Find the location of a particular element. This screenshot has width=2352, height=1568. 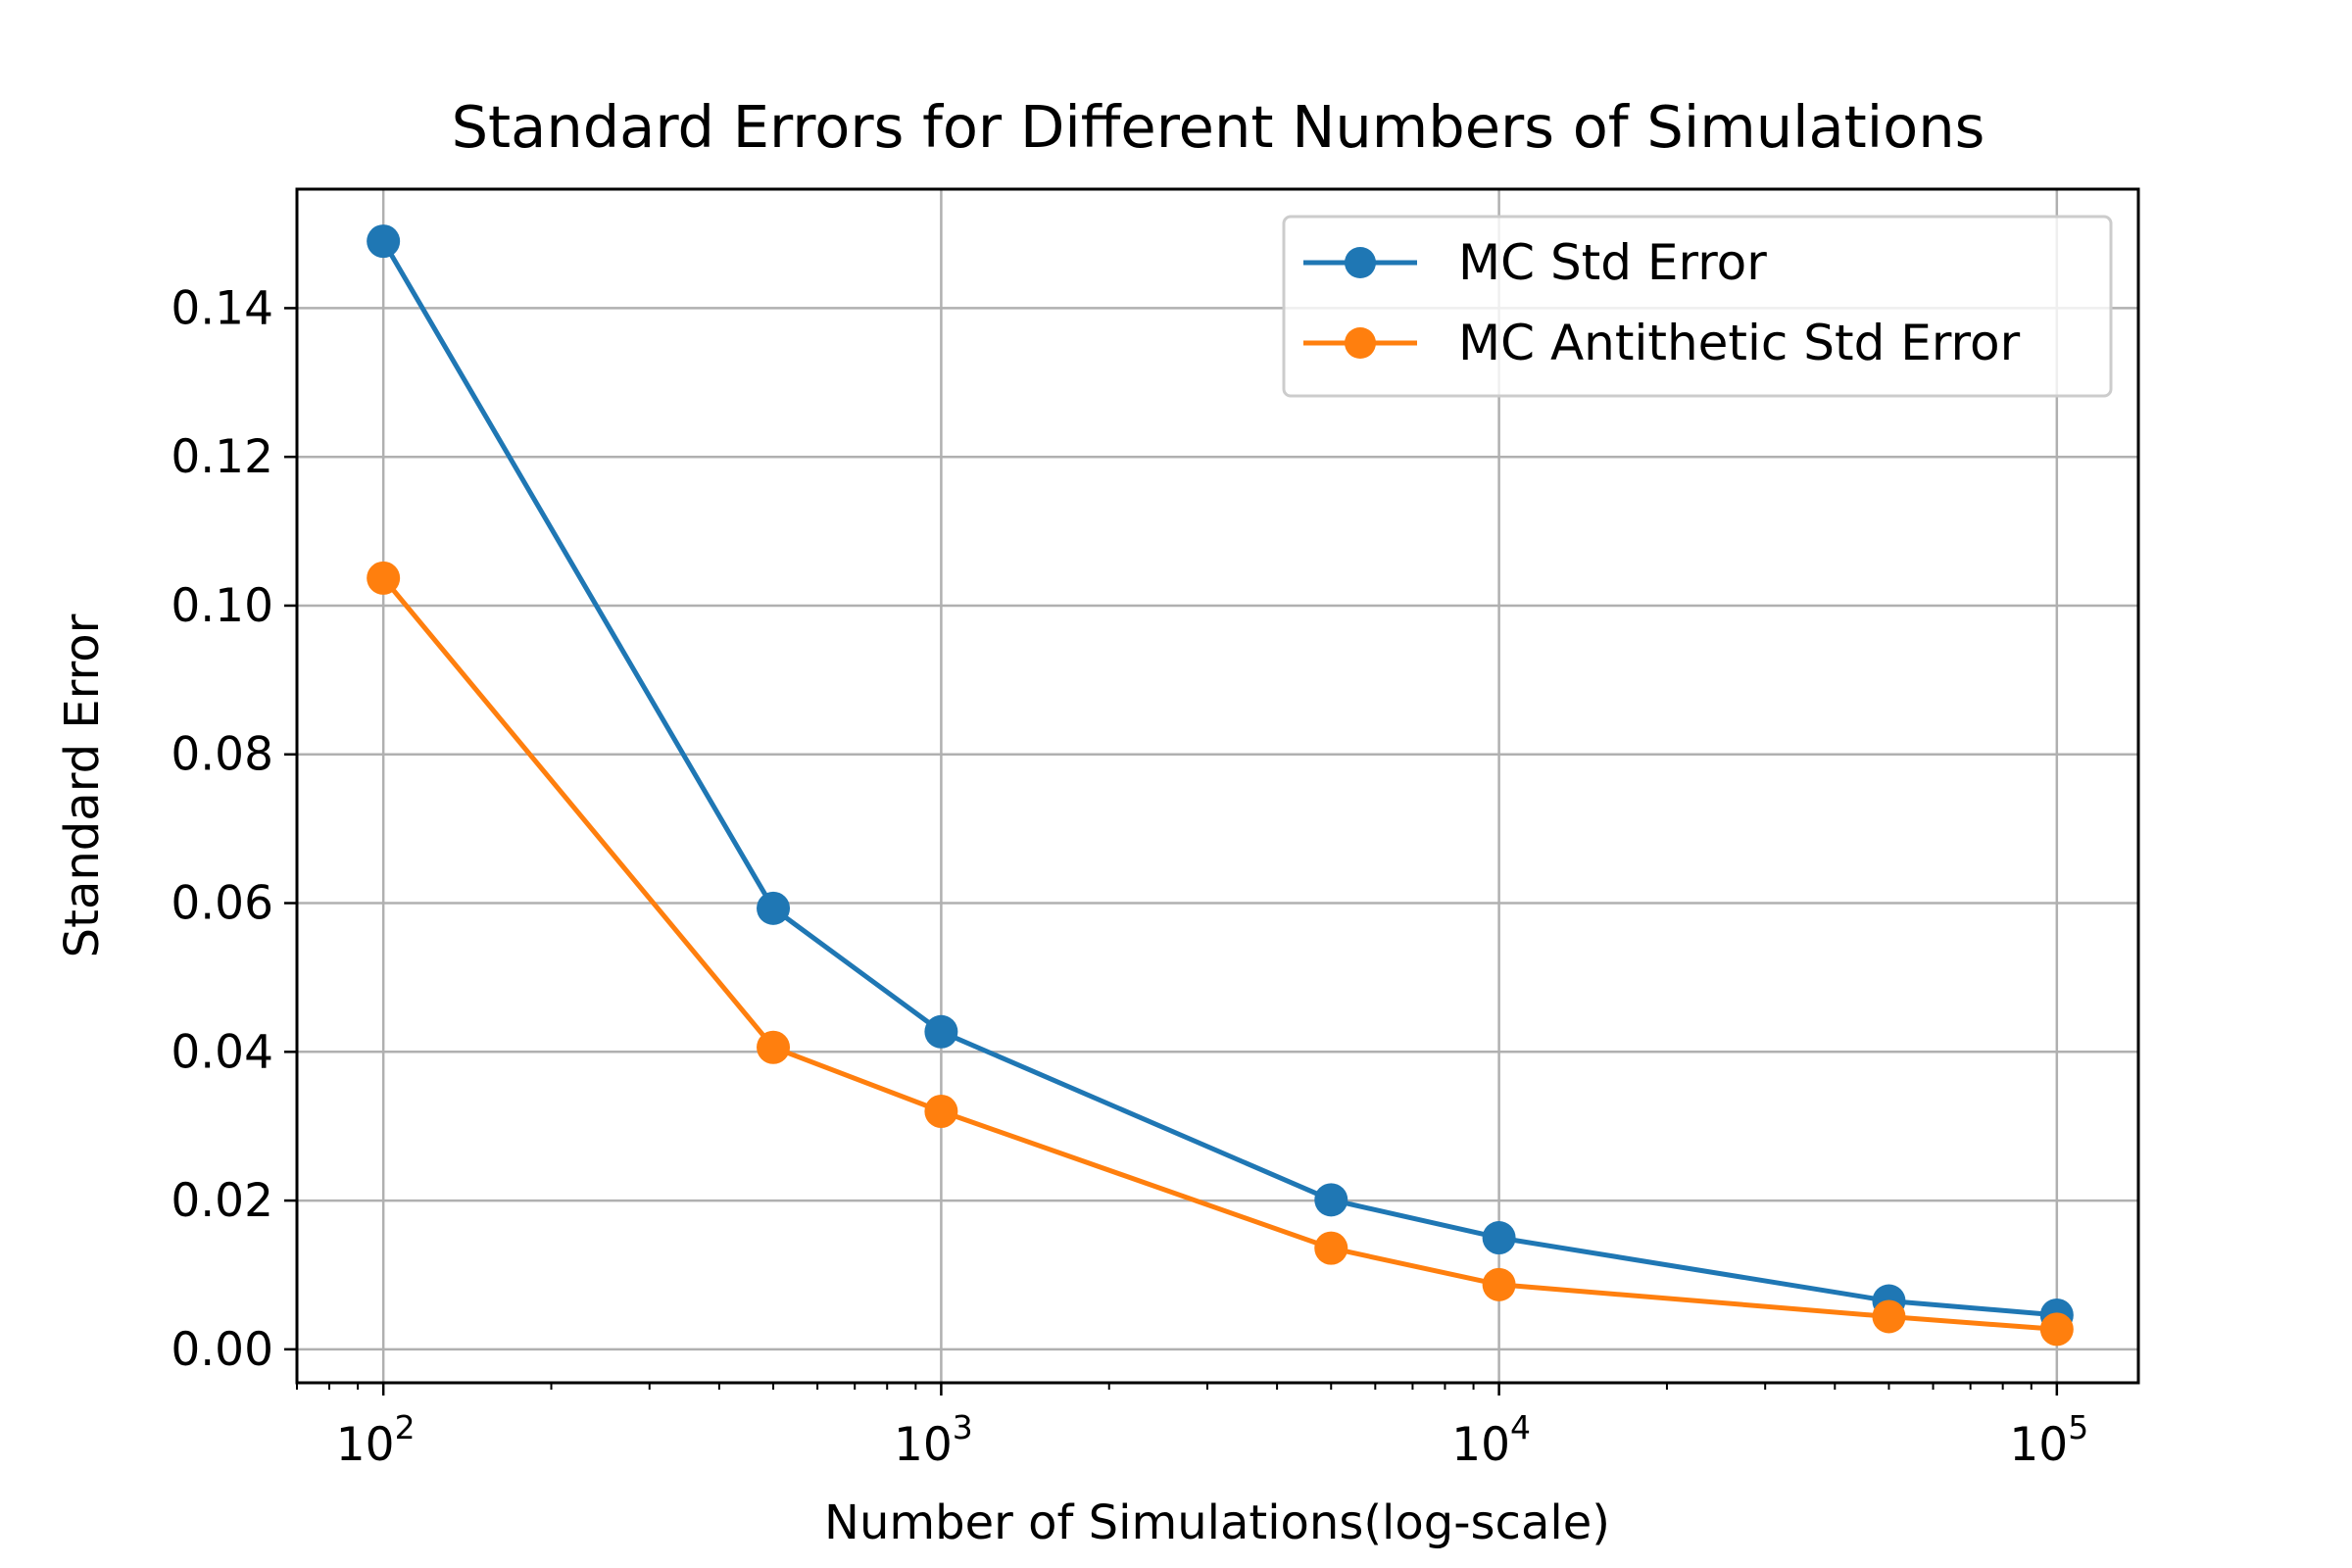

x-axis-label: Number of Simulations(log-scale) is located at coordinates (1217, 1522).